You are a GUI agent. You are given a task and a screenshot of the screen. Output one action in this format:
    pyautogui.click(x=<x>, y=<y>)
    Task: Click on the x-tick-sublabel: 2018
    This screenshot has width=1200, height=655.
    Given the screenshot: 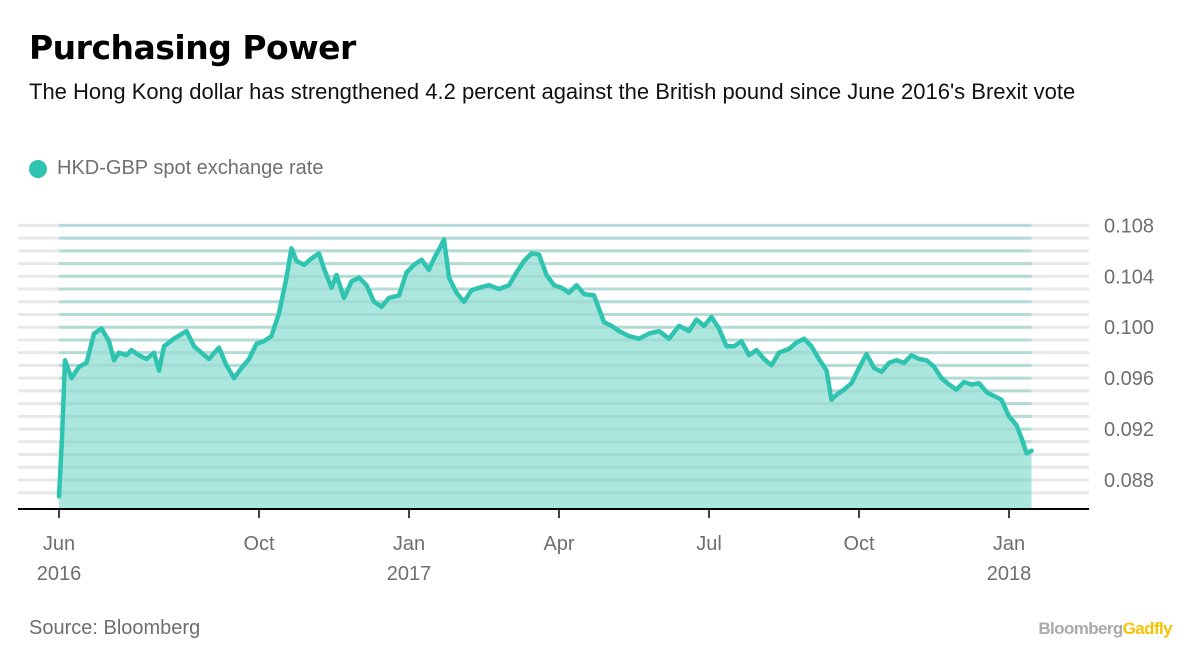 What is the action you would take?
    pyautogui.click(x=1009, y=574)
    